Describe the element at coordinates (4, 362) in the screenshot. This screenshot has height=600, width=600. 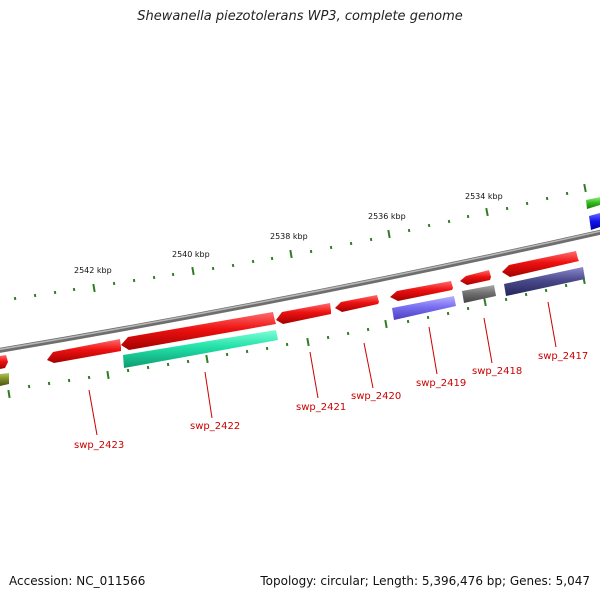
I see `edge-gene-red` at that location.